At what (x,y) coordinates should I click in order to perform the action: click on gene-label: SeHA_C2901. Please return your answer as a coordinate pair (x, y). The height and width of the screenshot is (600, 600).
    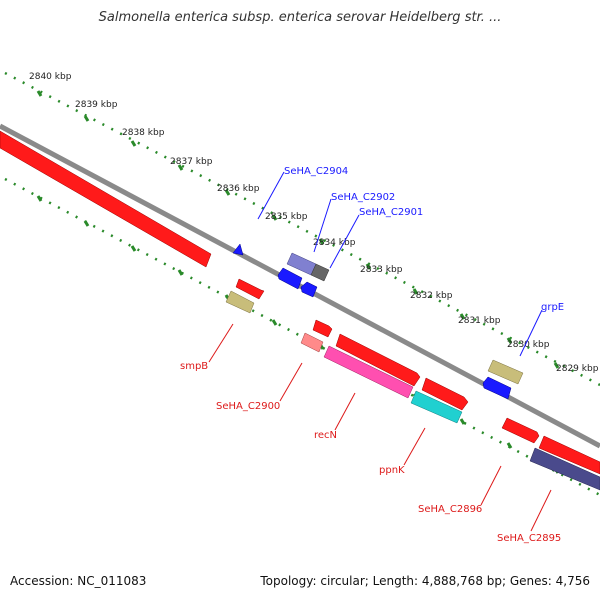
    Looking at the image, I should click on (391, 212).